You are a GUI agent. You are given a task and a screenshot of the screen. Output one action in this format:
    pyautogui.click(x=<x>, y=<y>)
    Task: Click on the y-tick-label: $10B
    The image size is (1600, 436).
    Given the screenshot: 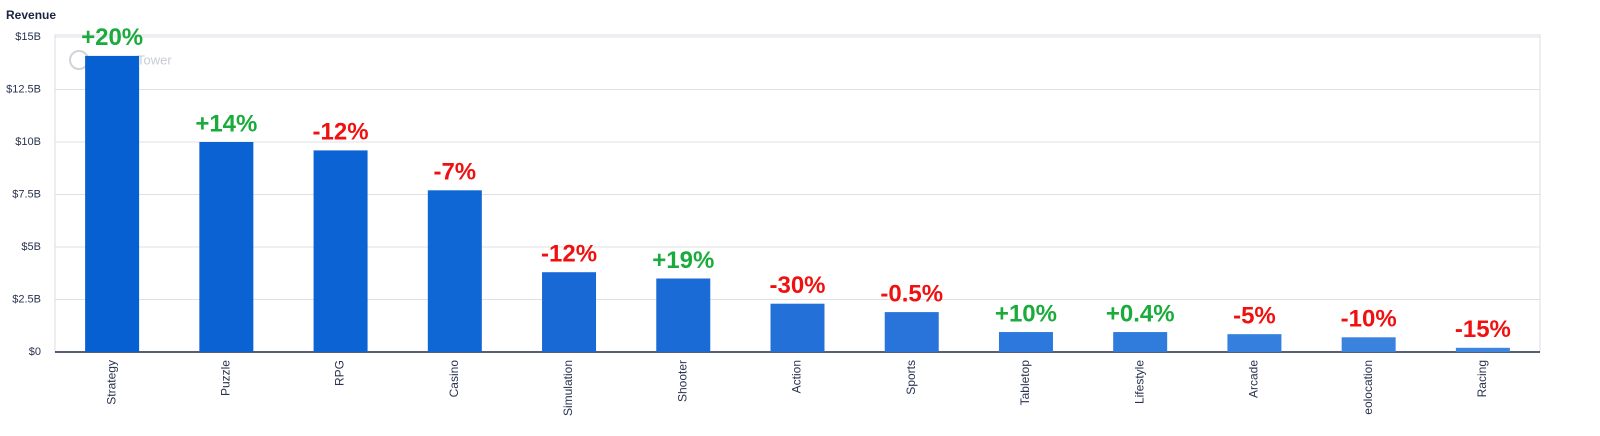 What is the action you would take?
    pyautogui.click(x=28, y=142)
    